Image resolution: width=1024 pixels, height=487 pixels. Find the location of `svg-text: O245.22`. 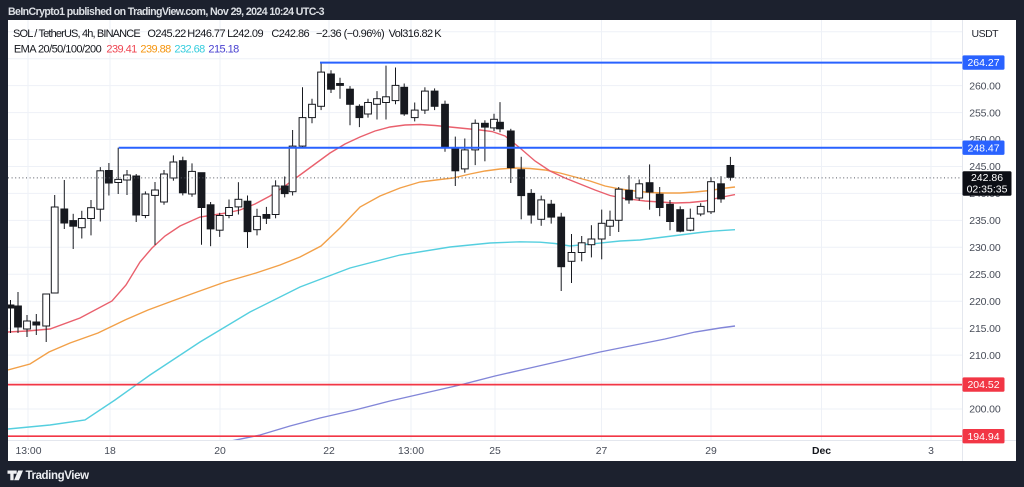

svg-text: O245.22 is located at coordinates (166, 34).